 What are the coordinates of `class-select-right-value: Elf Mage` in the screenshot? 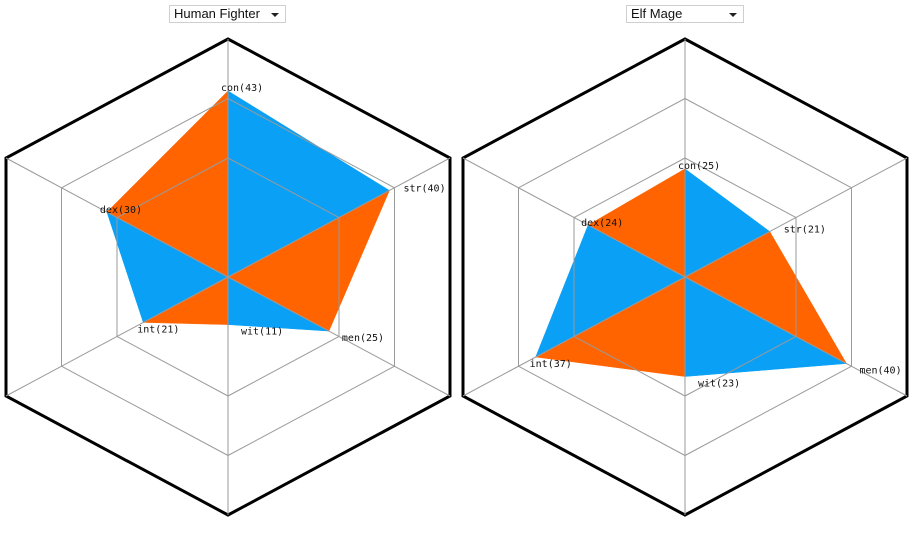 It's located at (657, 13).